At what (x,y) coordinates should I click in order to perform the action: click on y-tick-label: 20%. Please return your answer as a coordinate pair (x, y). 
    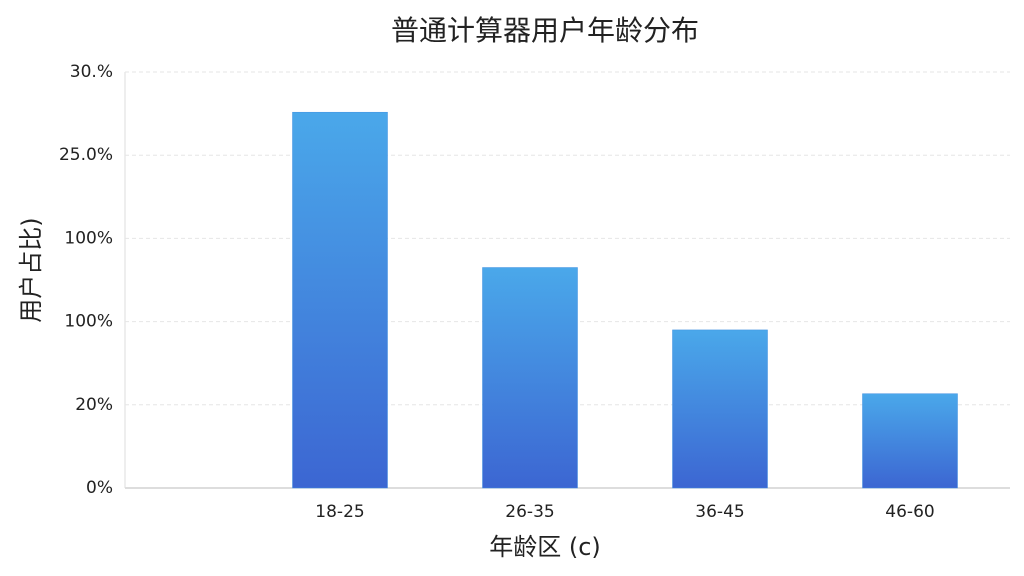
    Looking at the image, I should click on (94, 405).